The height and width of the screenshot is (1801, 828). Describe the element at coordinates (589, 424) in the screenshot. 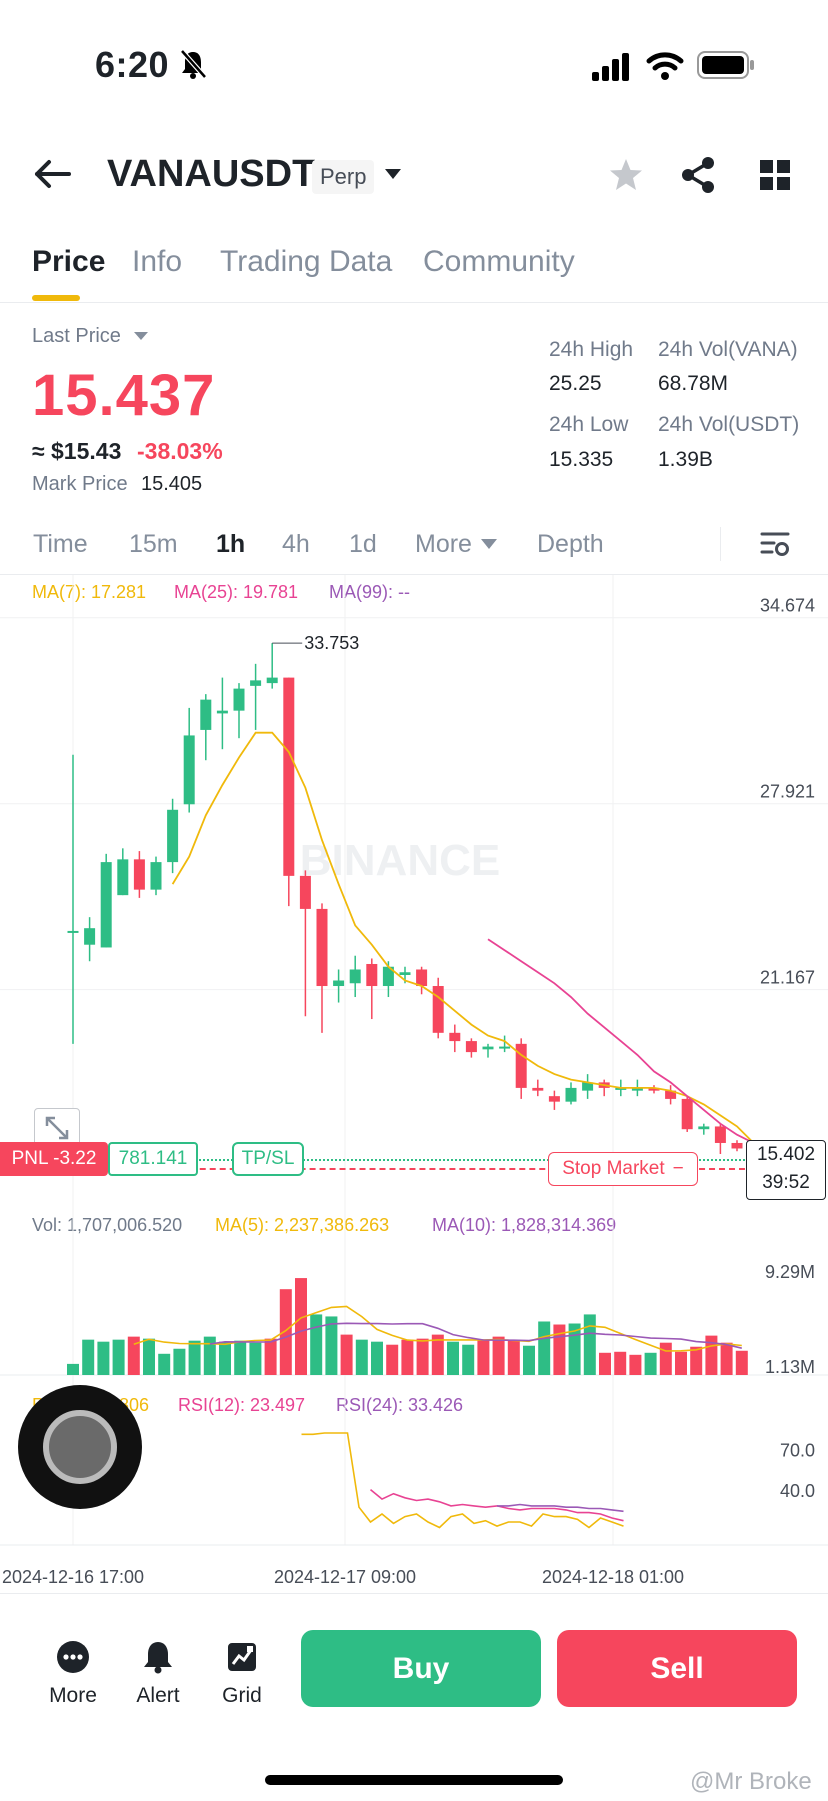

I see `24h-low-label: 24h Low` at that location.